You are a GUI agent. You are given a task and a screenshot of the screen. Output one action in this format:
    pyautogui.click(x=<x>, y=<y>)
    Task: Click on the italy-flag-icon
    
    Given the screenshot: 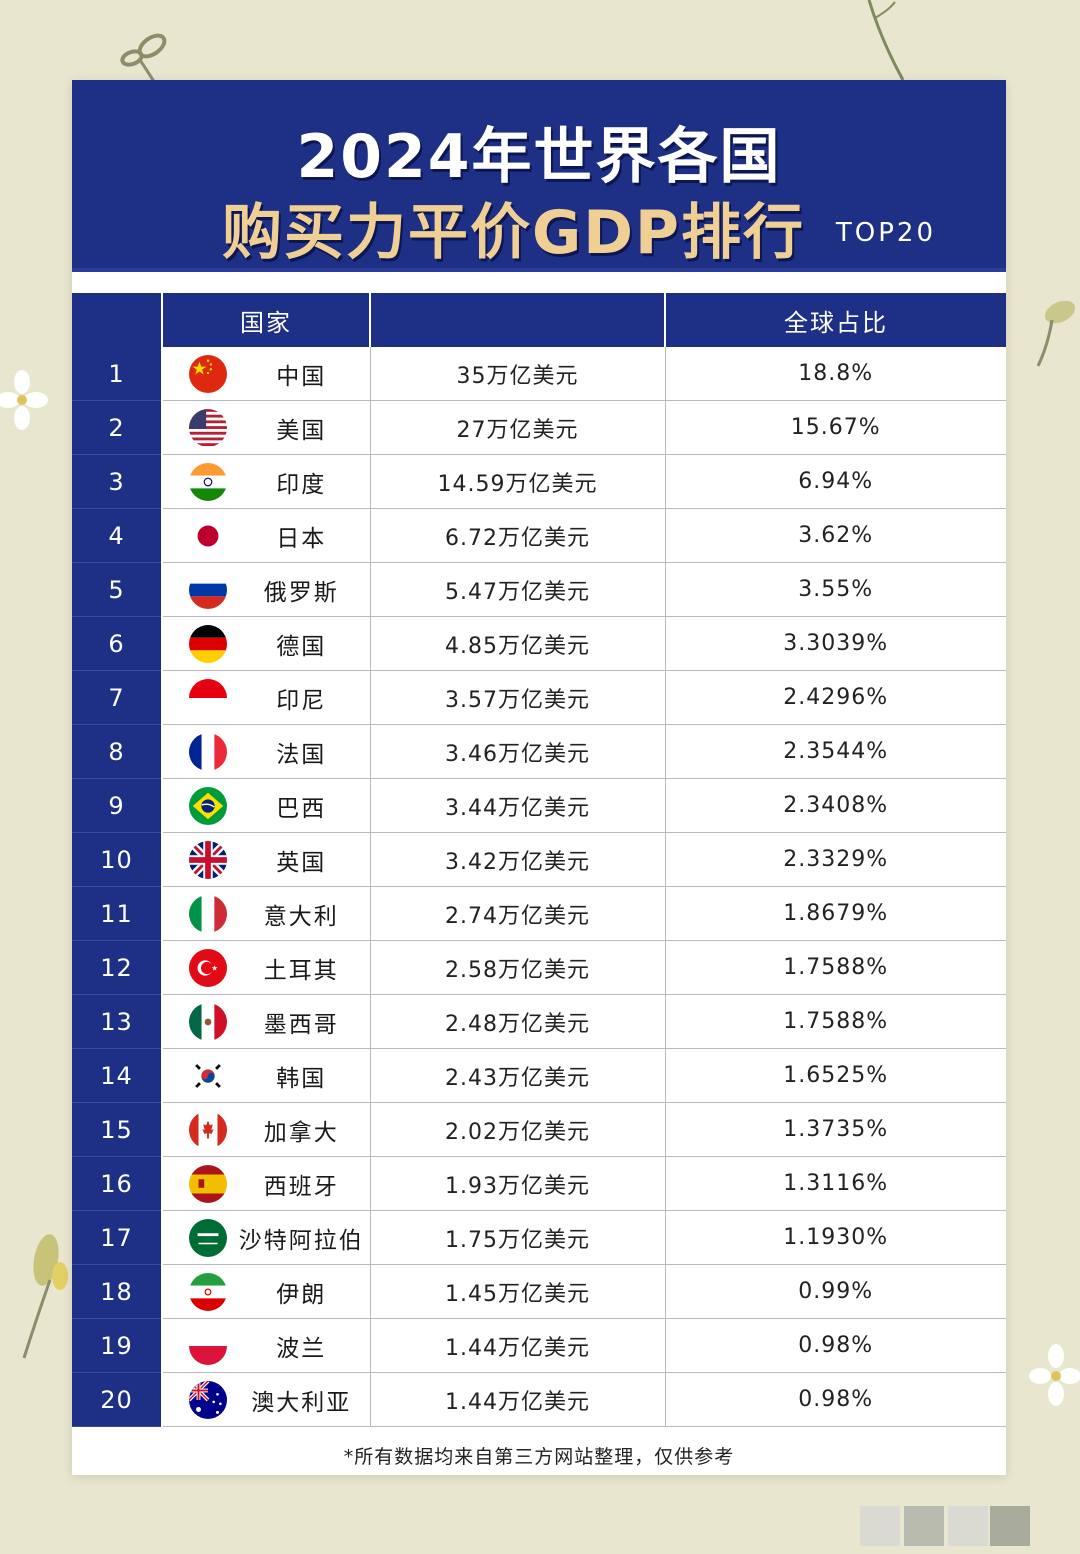 What is the action you would take?
    pyautogui.click(x=208, y=913)
    